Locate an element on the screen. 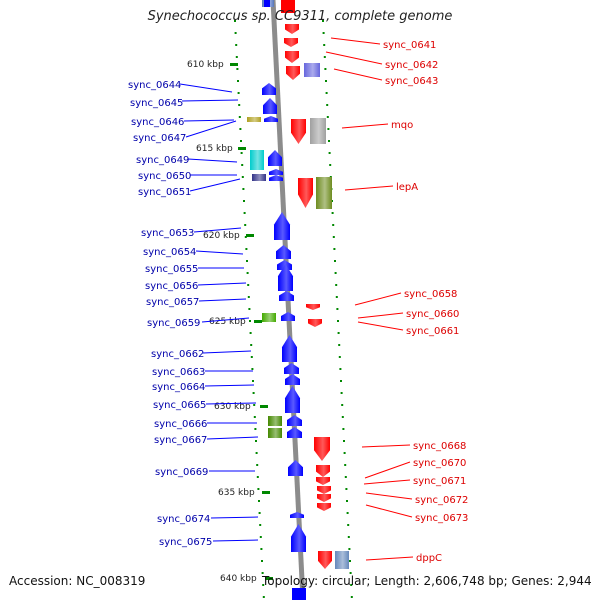 The width and height of the screenshot is (600, 600). forward-gene: sync_0673 is located at coordinates (392, 513).